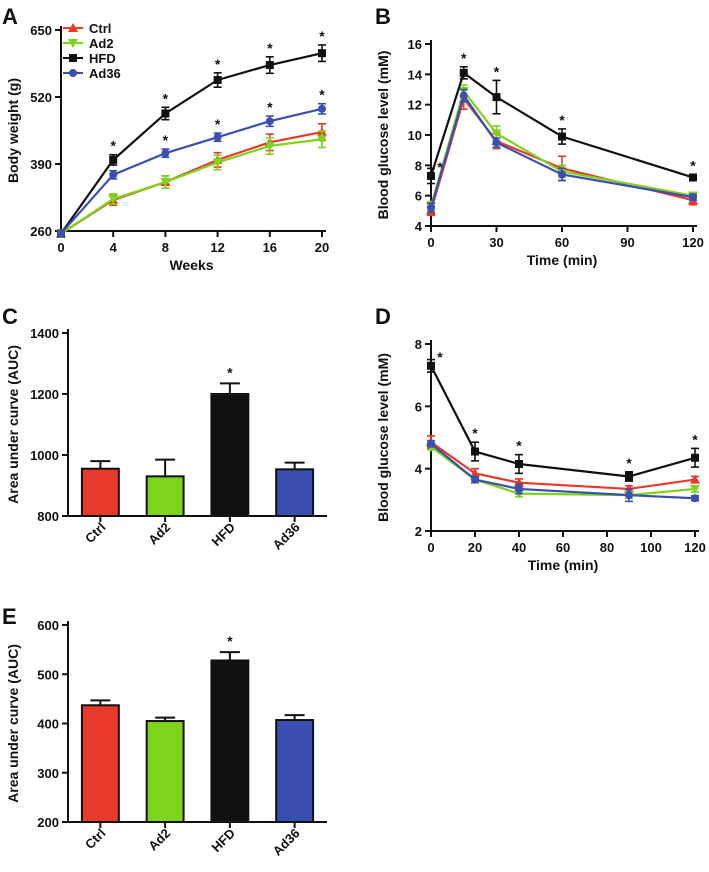  Describe the element at coordinates (165, 496) in the screenshot. I see `panel-c-bar-ad2` at that location.